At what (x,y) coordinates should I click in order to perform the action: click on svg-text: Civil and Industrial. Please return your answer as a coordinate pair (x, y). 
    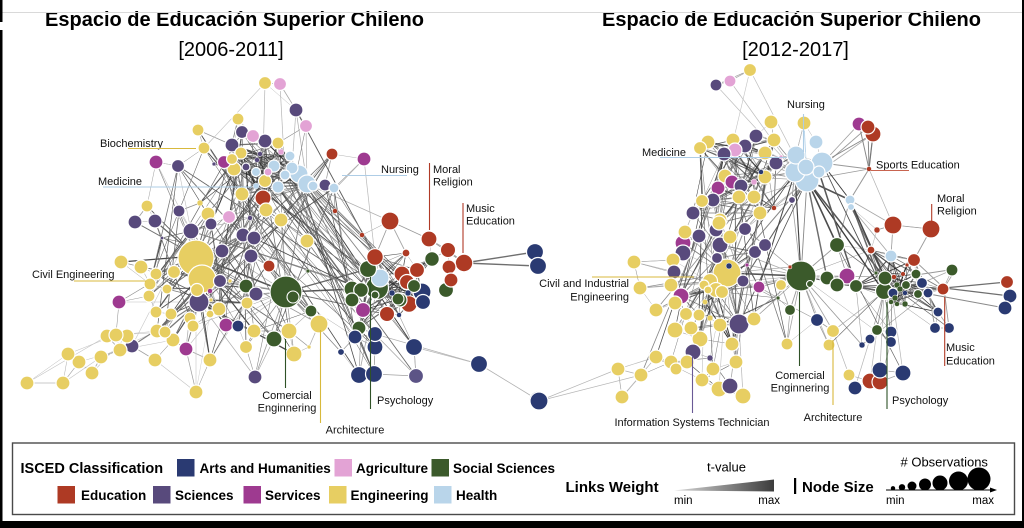
    Looking at the image, I should click on (584, 284).